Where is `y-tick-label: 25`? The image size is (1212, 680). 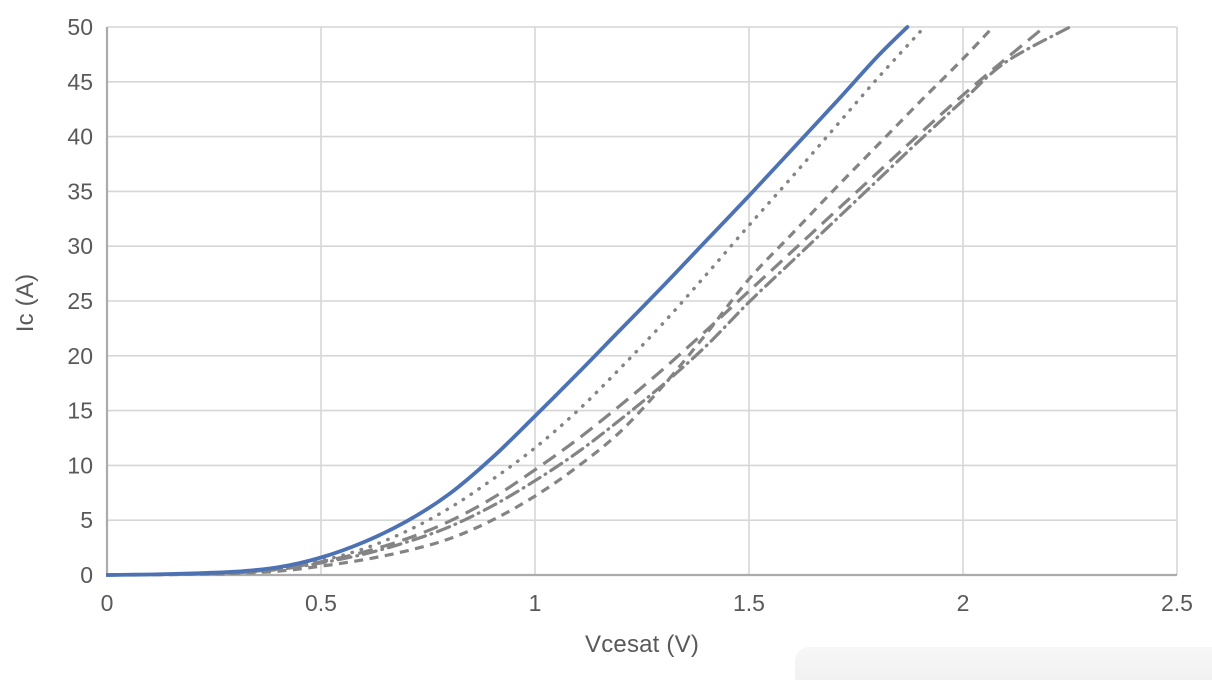
y-tick-label: 25 is located at coordinates (80, 301).